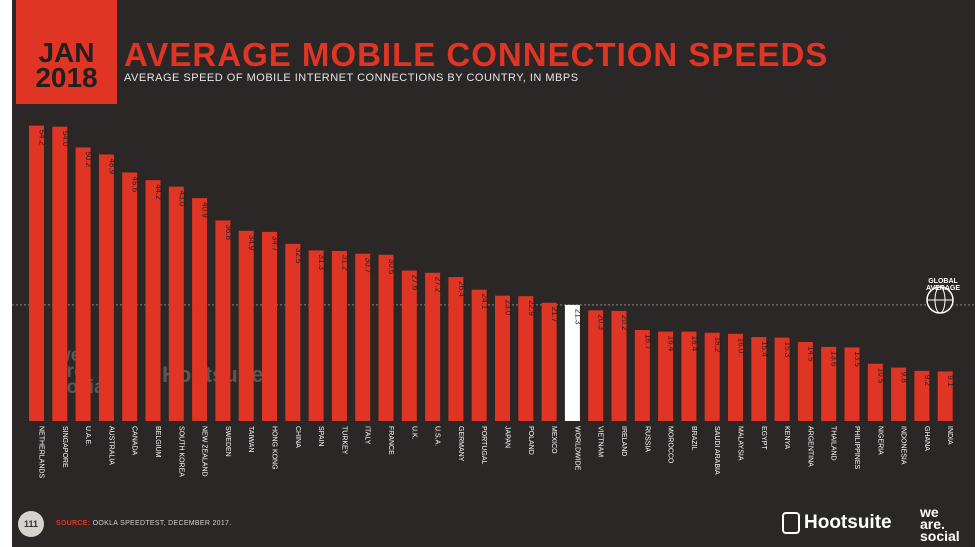  Describe the element at coordinates (810, 354) in the screenshot. I see `value-label-argentina: 14.5` at that location.